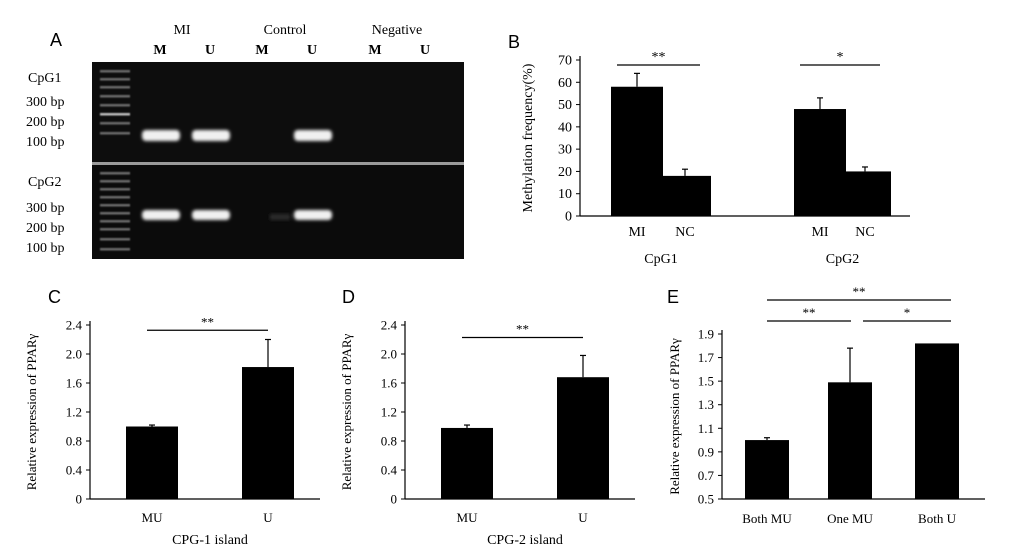 The width and height of the screenshot is (1023, 557). Describe the element at coordinates (181, 30) in the screenshot. I see `gel-group-mi: MI` at that location.